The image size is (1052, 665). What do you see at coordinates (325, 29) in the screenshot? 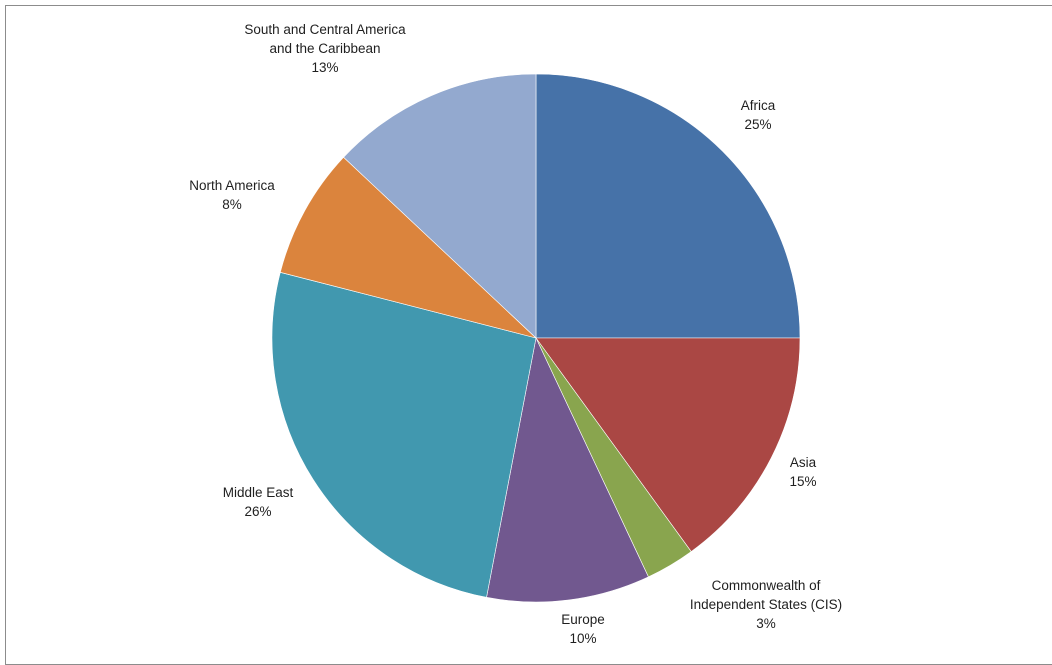
I see `slice-name-line: South and Central America` at bounding box center [325, 29].